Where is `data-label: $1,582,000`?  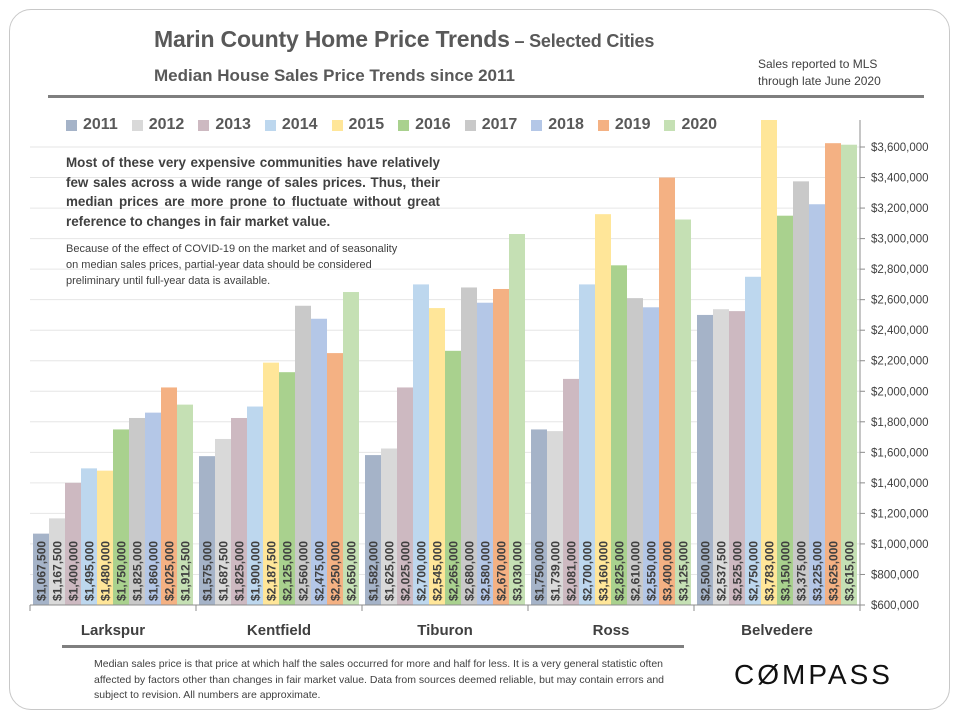
data-label: $1,582,000 is located at coordinates (374, 571).